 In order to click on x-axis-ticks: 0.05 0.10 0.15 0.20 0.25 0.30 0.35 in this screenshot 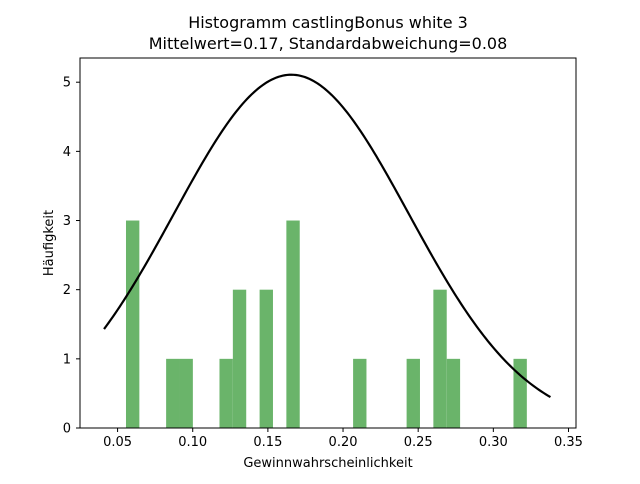, I will do `click(343, 439)`.